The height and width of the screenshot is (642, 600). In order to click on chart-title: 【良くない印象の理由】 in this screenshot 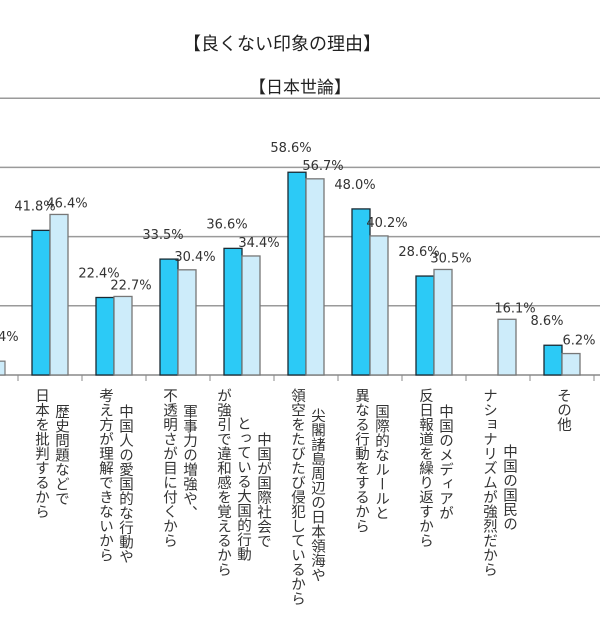, I will do `click(282, 44)`.